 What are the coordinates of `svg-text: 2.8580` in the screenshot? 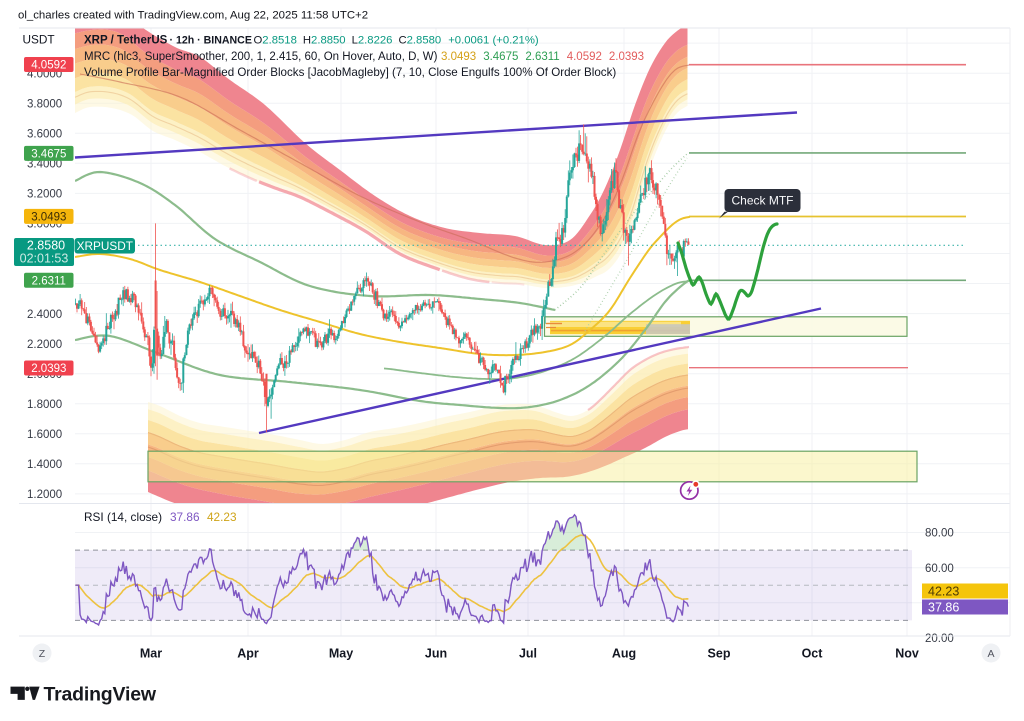 It's located at (46, 246).